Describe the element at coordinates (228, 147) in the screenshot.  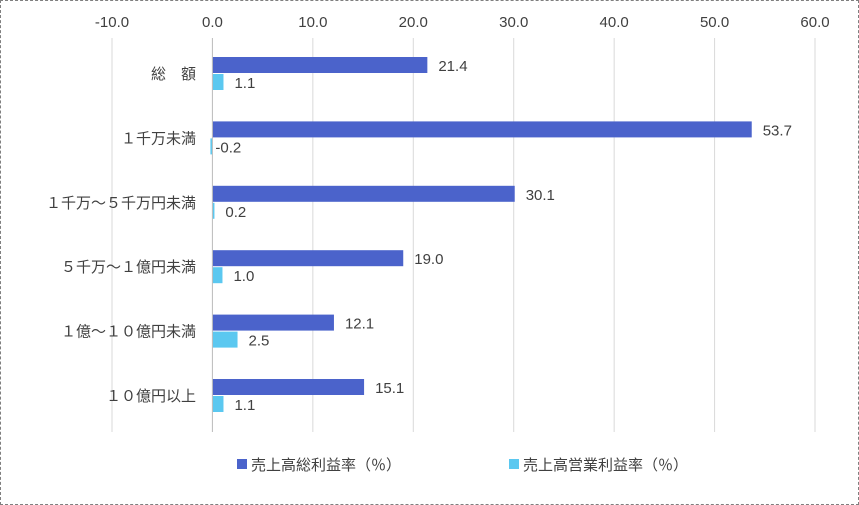
I see `data-label-operating-margin: -0.2` at that location.